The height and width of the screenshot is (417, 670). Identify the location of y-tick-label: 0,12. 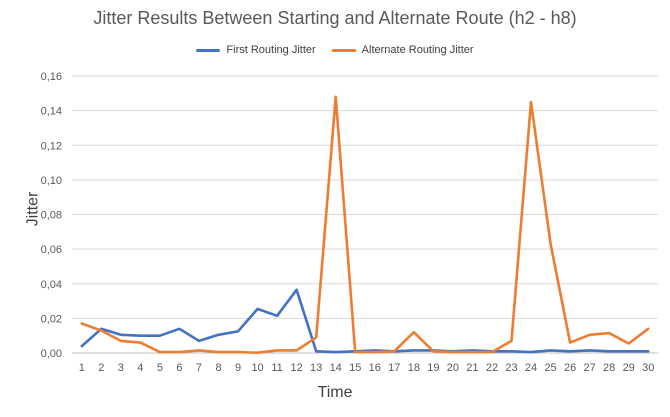
(51, 146).